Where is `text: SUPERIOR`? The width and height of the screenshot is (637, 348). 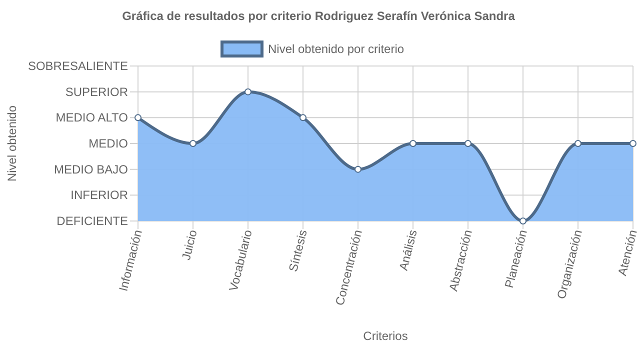
text: SUPERIOR is located at coordinates (96, 91).